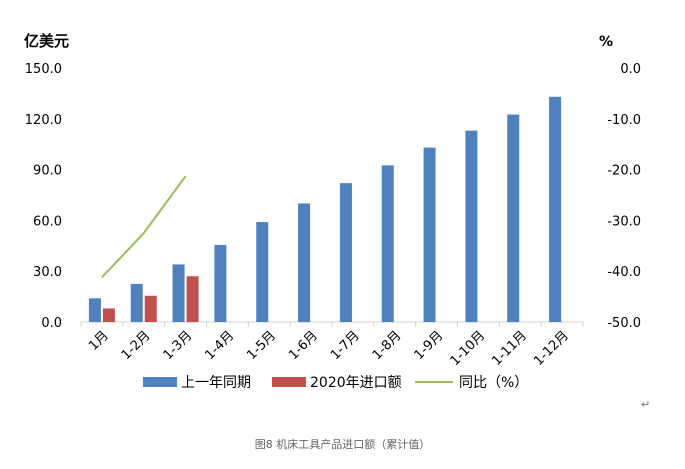 The image size is (685, 469). Describe the element at coordinates (606, 42) in the screenshot. I see `y-right-unit: %` at that location.